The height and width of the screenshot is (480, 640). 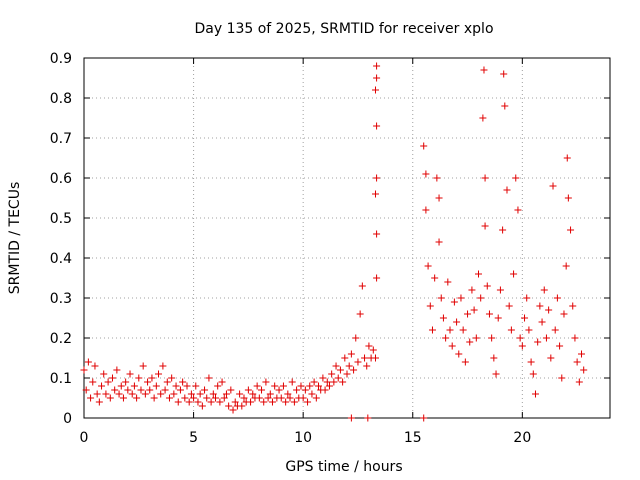 What do you see at coordinates (61, 219) in the screenshot?
I see `y-tick-label: 0.5` at bounding box center [61, 219].